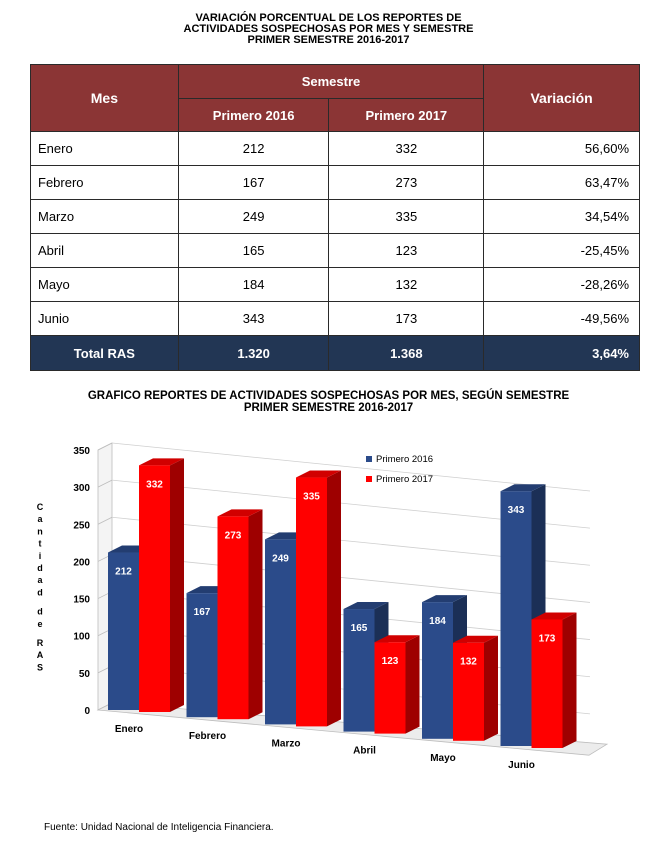 The height and width of the screenshot is (853, 657). What do you see at coordinates (351, 467) in the screenshot?
I see `gridline` at bounding box center [351, 467].